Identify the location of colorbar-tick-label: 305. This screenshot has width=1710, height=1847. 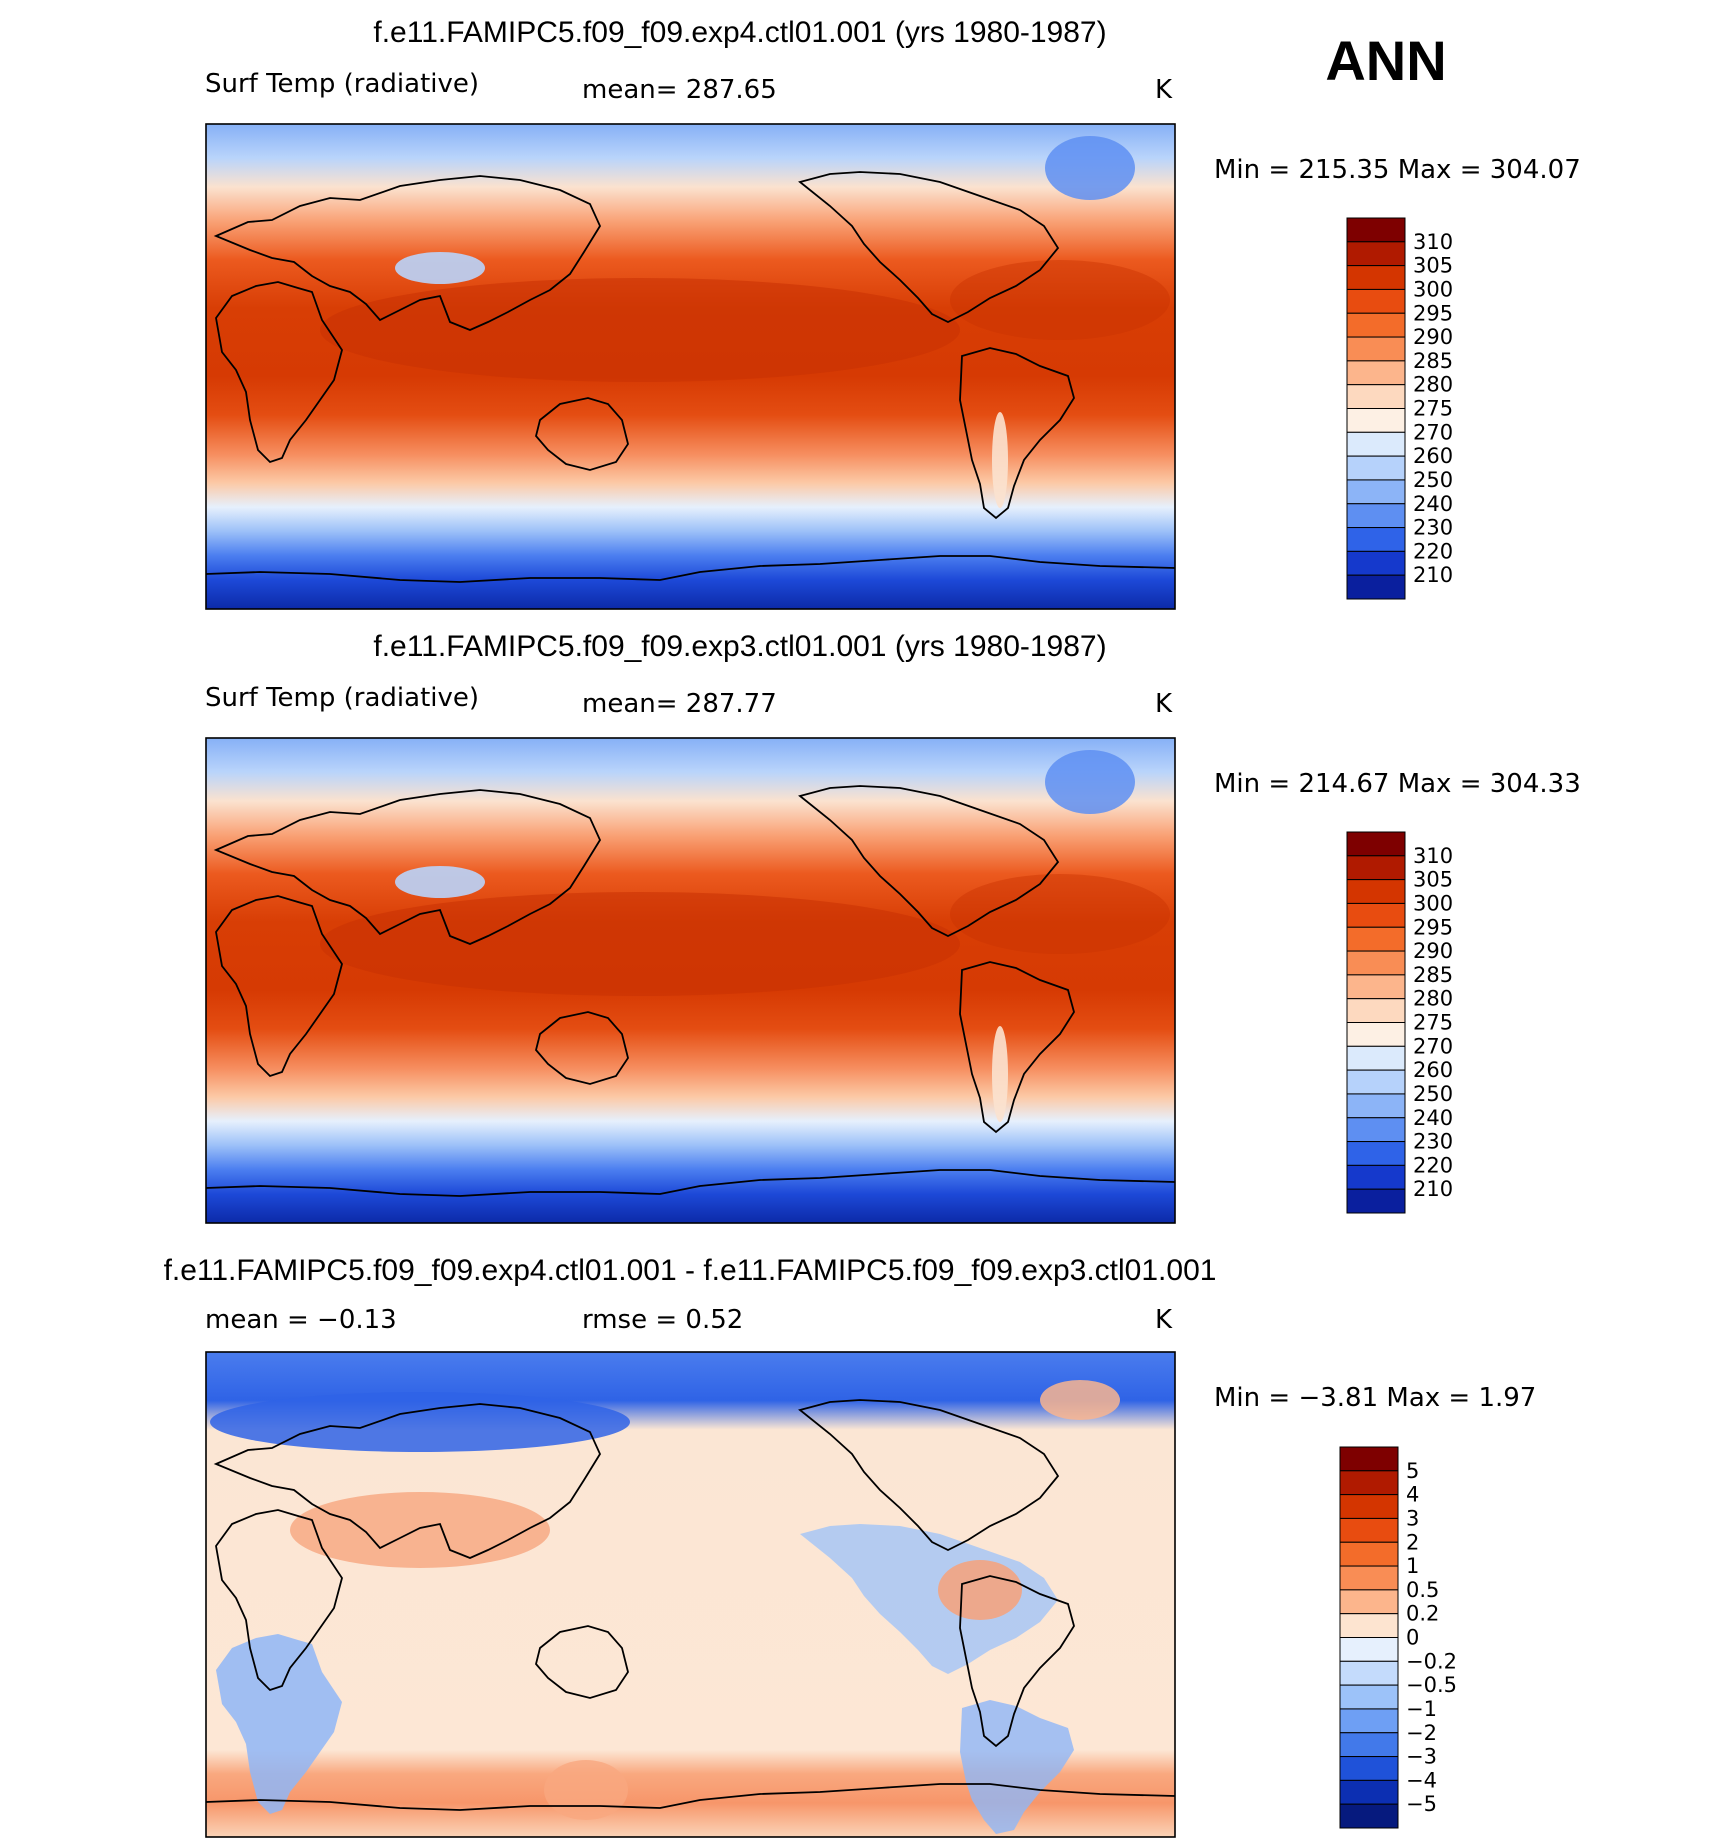
(1433, 266).